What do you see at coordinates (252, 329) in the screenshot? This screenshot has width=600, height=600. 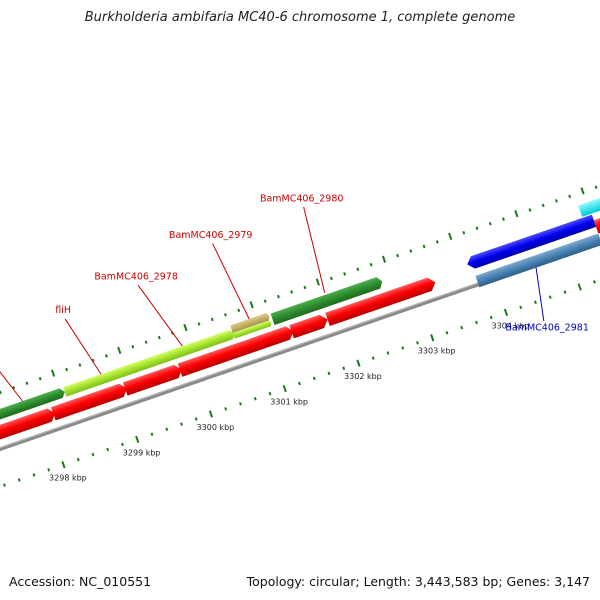 I see `gene-feature-bammc406-2979-sub` at bounding box center [252, 329].